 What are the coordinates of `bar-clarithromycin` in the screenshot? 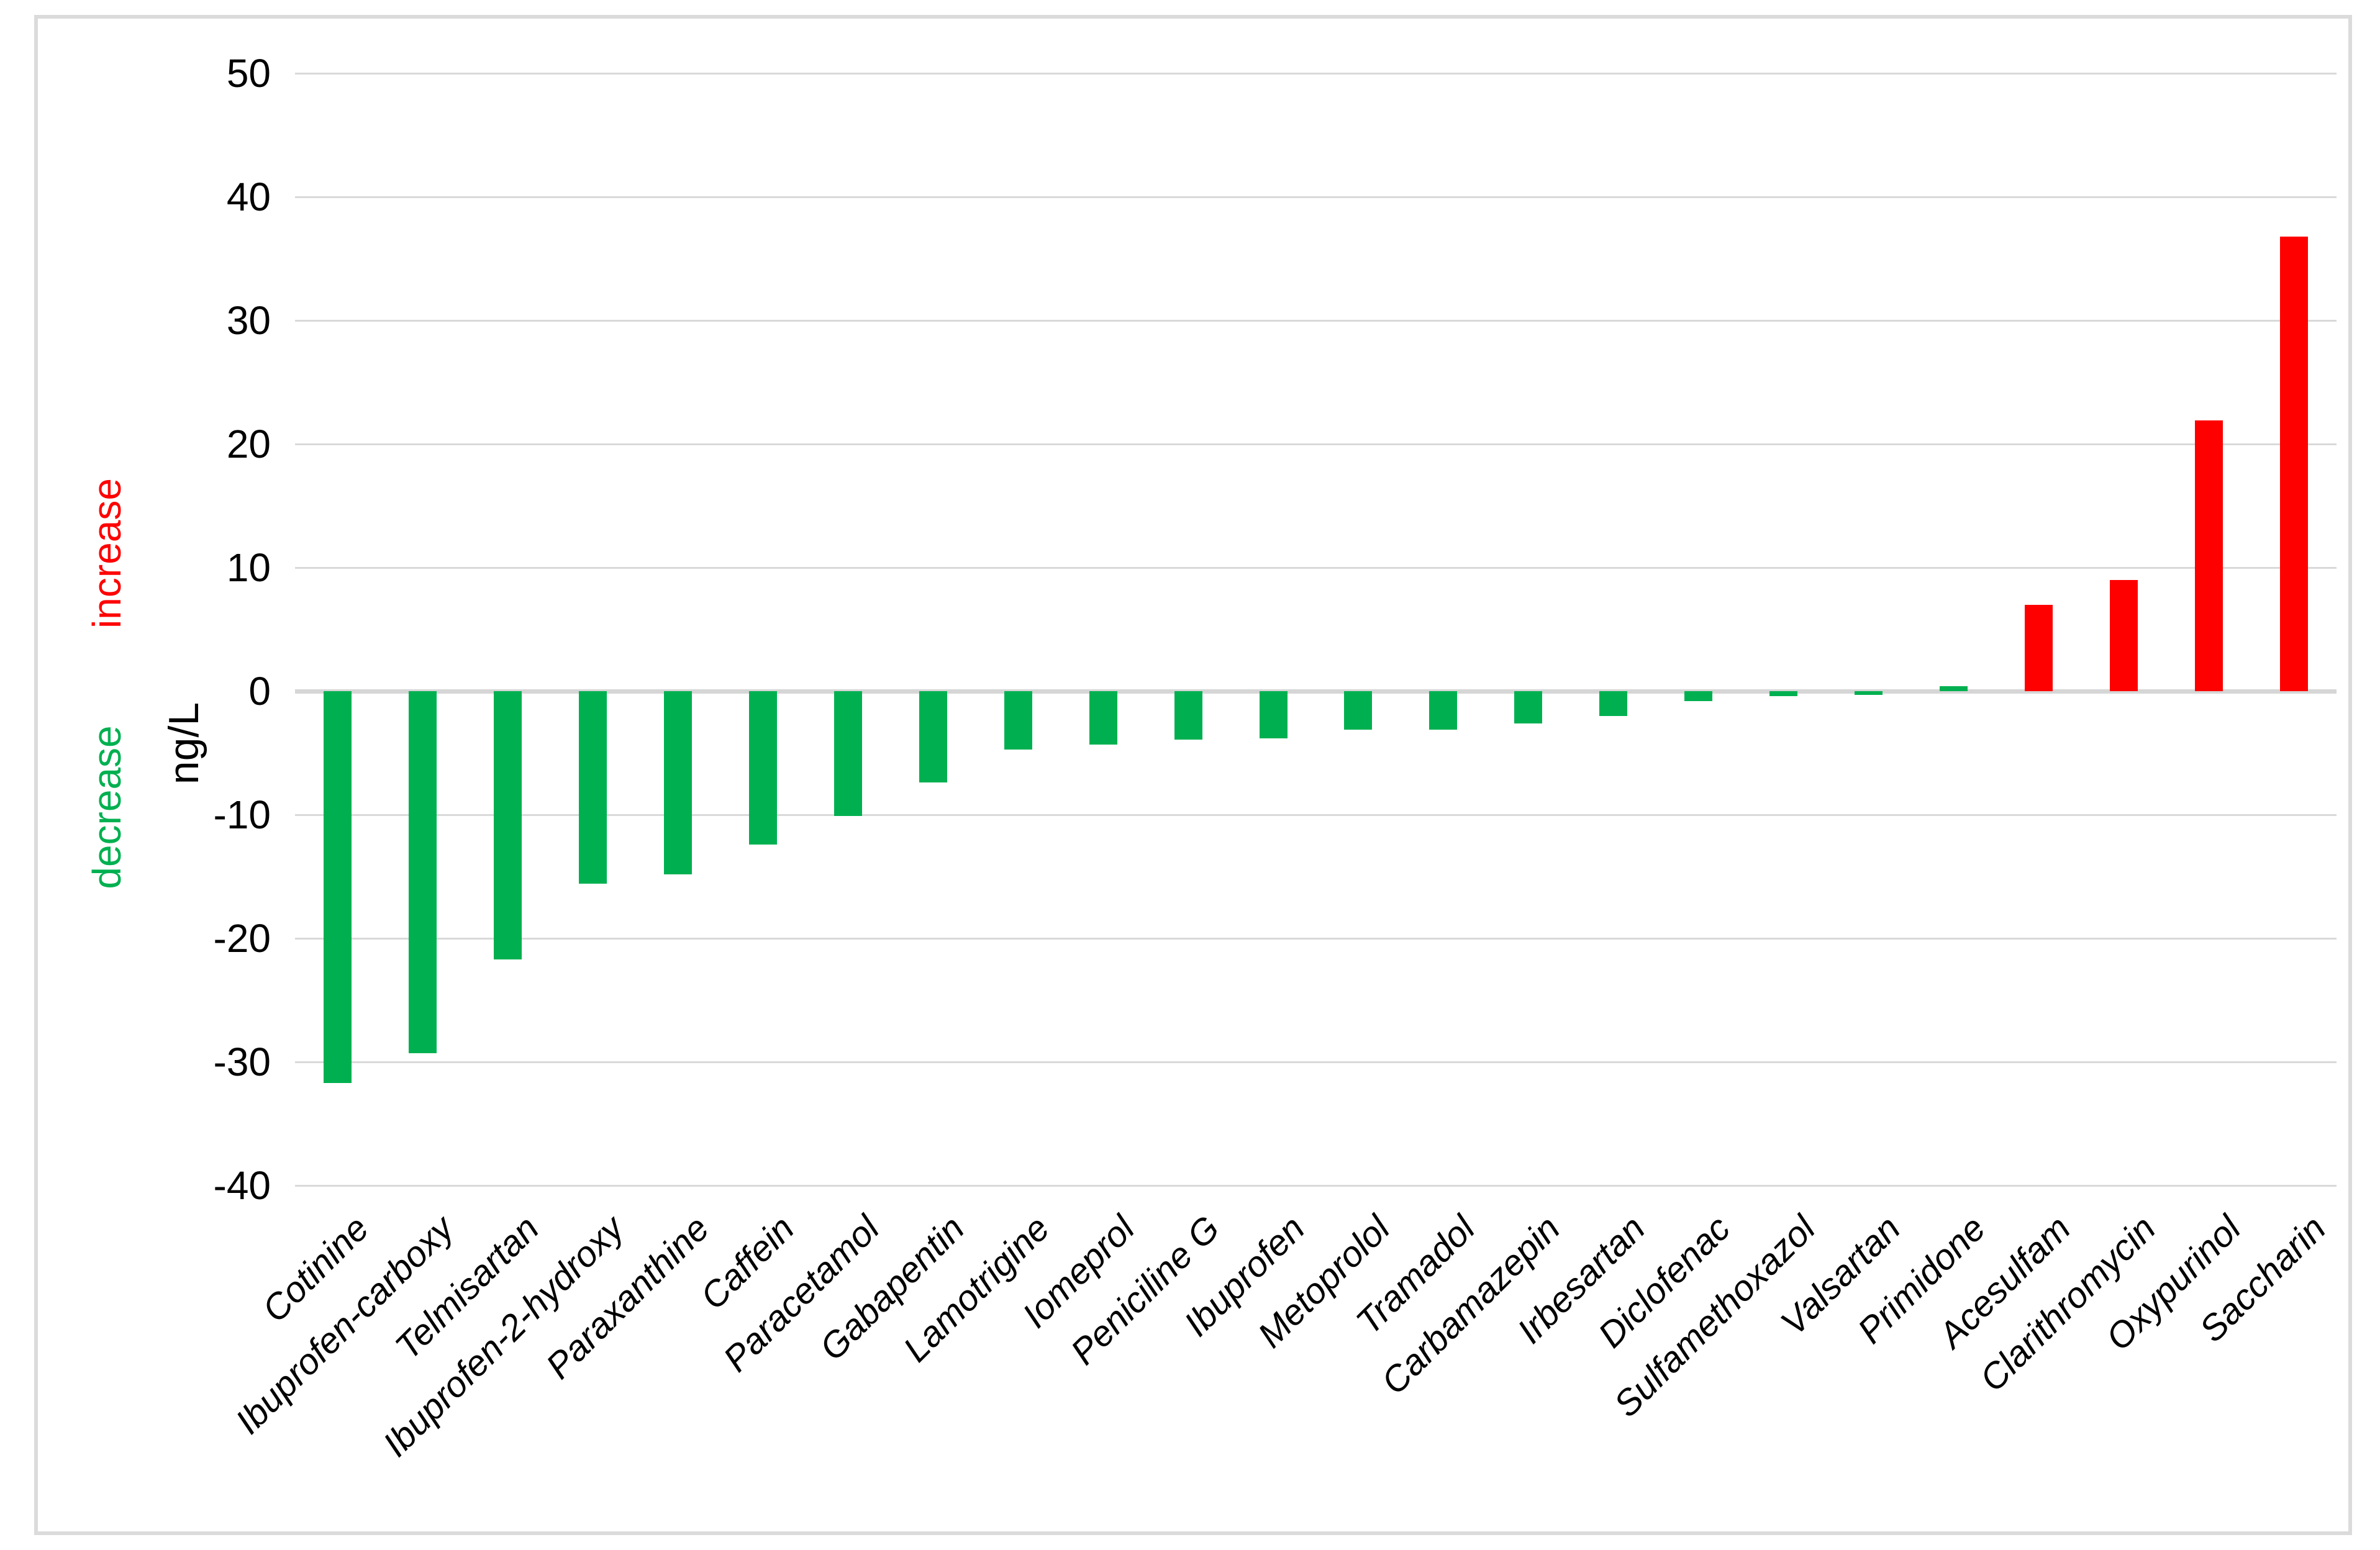 It's located at (2124, 635).